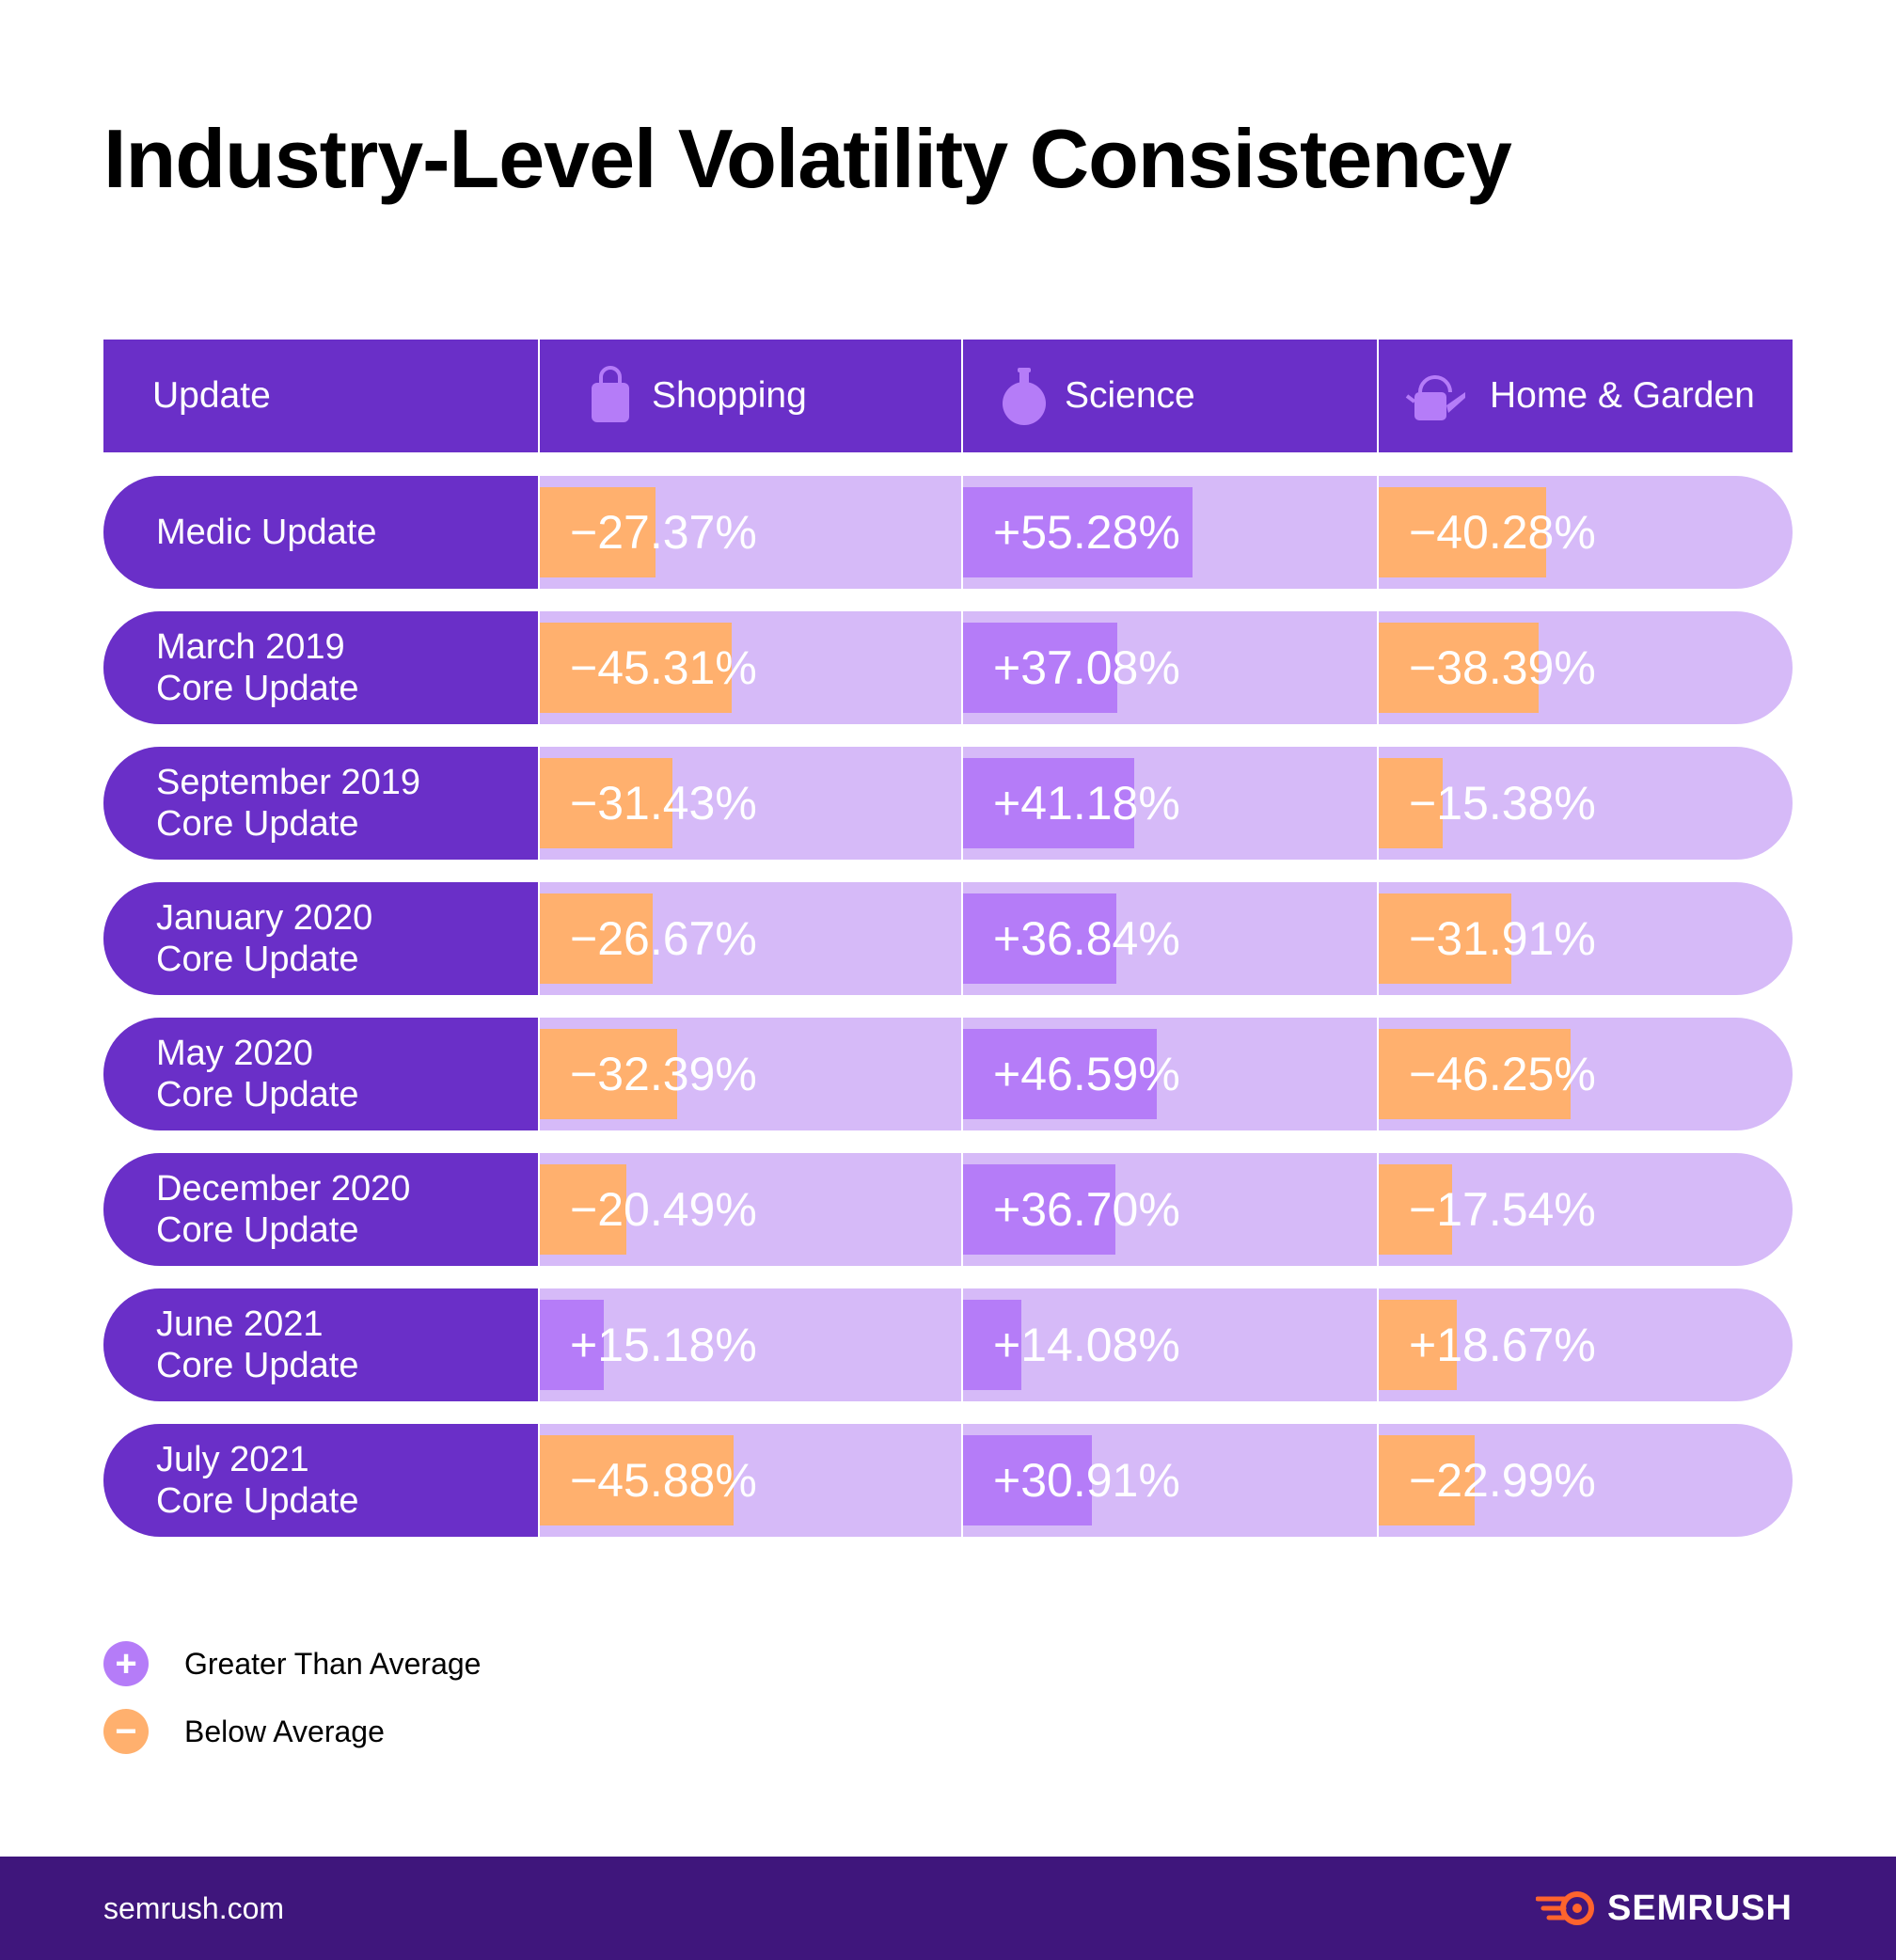 The width and height of the screenshot is (1896, 1960). What do you see at coordinates (232, 1460) in the screenshot?
I see `row-label-line: July 2021` at bounding box center [232, 1460].